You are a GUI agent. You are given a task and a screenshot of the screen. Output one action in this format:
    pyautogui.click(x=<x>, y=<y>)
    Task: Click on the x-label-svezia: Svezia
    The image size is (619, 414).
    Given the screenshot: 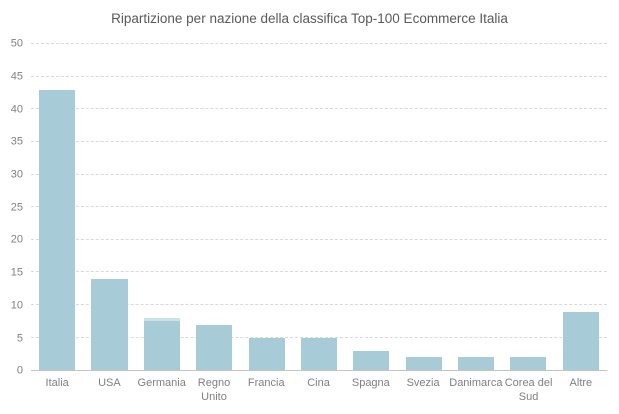 What is the action you would take?
    pyautogui.click(x=423, y=383)
    